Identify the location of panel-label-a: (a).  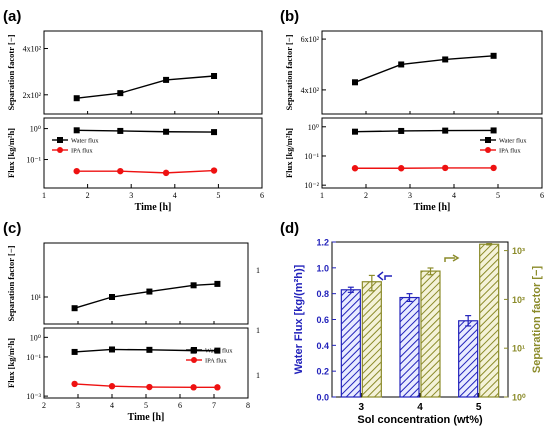
(12, 16).